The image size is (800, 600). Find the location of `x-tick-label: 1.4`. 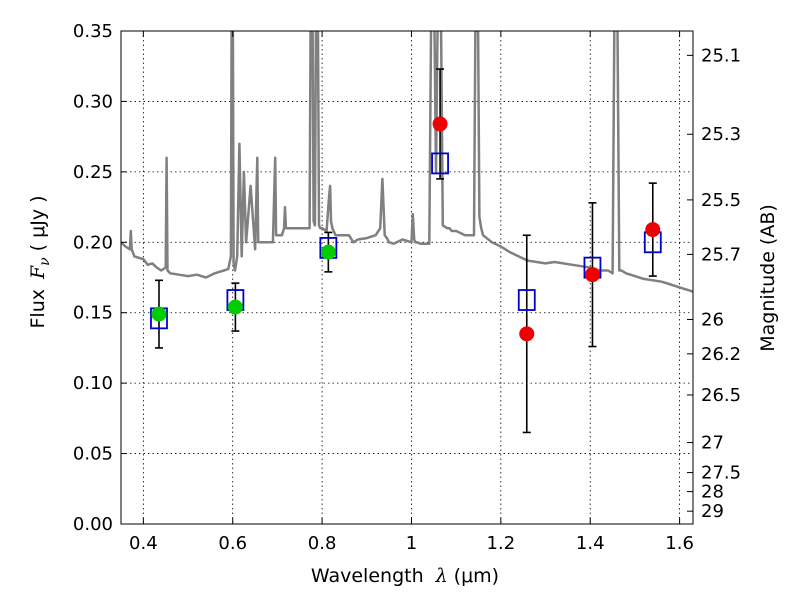

x-tick-label: 1.4 is located at coordinates (590, 543).